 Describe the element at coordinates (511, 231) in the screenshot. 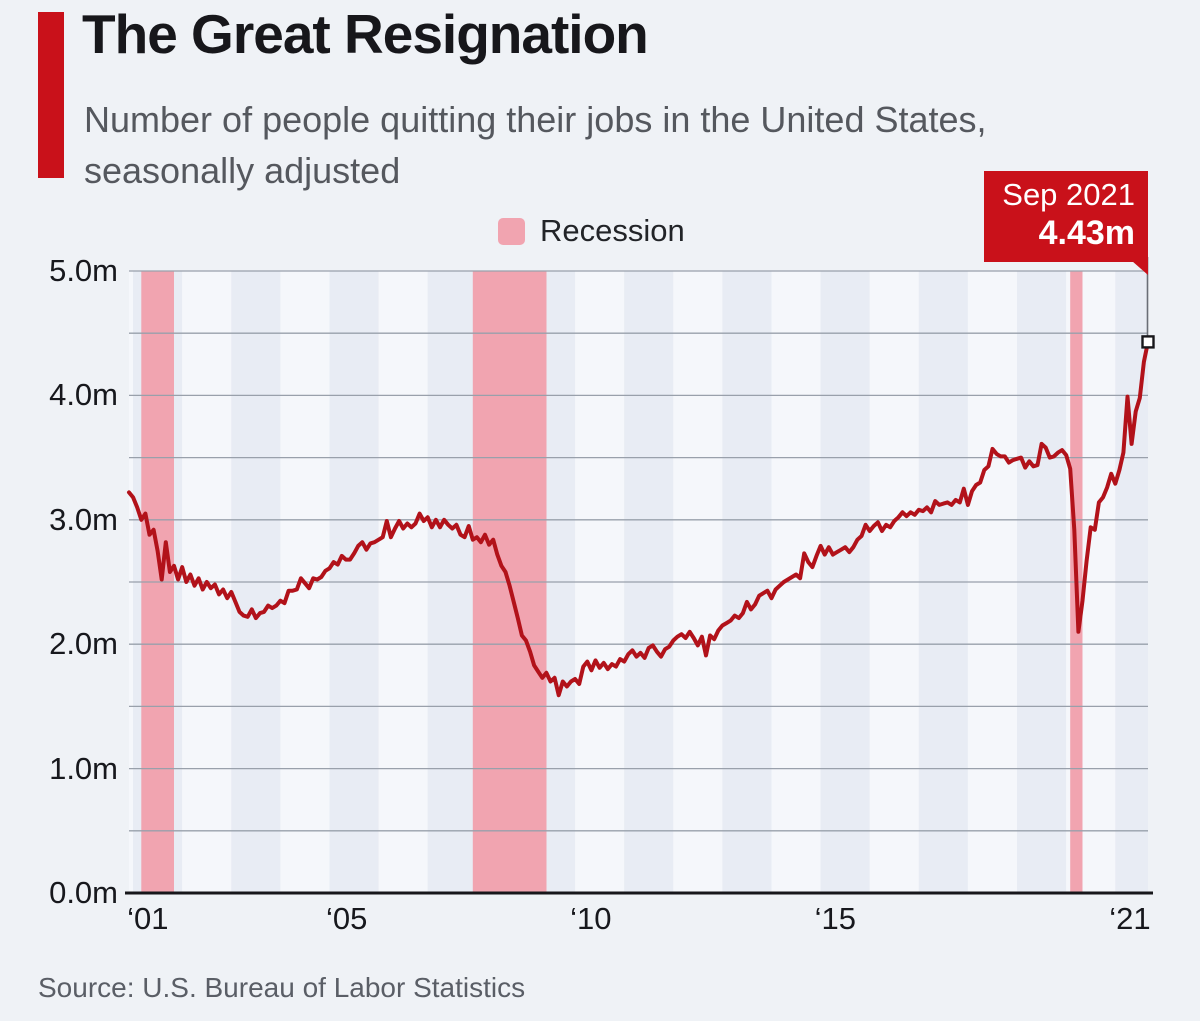

I see `recession-swatch-icon` at that location.